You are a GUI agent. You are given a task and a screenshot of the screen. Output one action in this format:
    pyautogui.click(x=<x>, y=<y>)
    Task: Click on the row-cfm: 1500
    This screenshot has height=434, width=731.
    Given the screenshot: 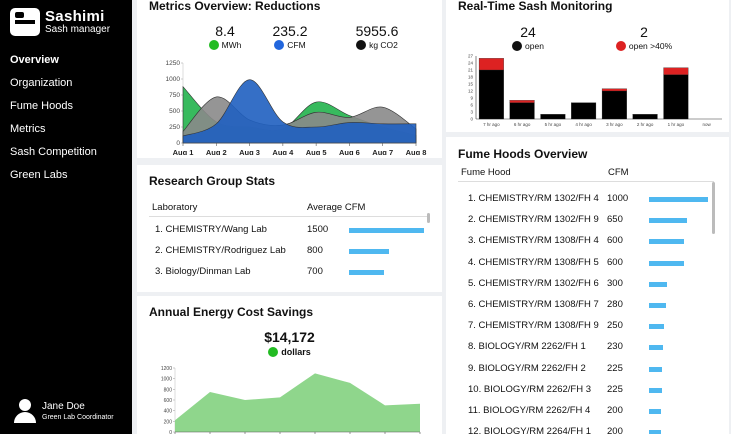 What is the action you would take?
    pyautogui.click(x=318, y=229)
    